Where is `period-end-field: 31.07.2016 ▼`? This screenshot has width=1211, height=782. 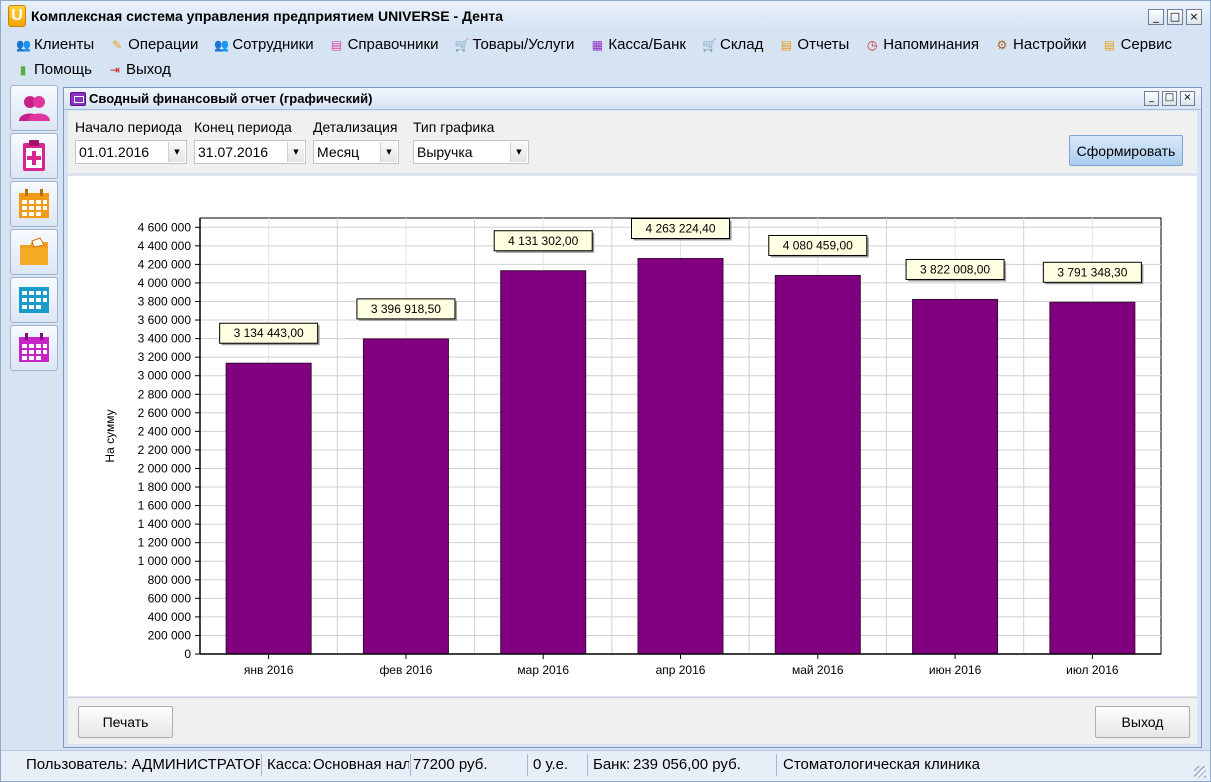
period-end-field: 31.07.2016 ▼ is located at coordinates (250, 152).